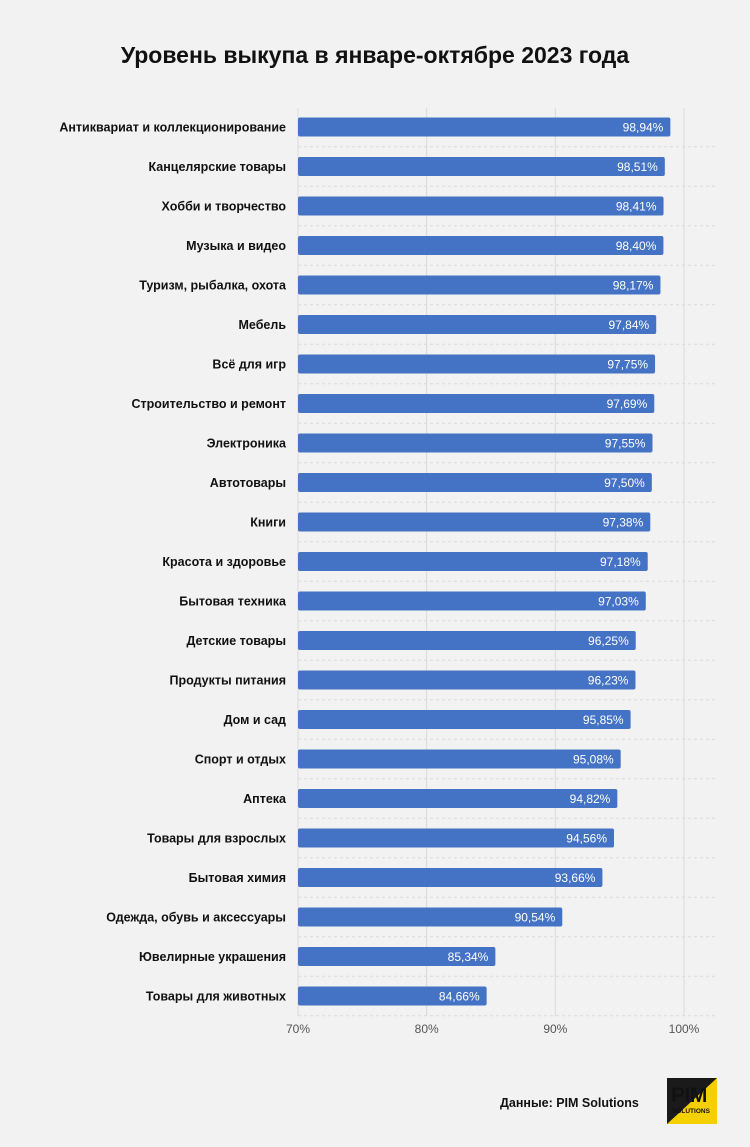 The width and height of the screenshot is (750, 1147). What do you see at coordinates (216, 997) in the screenshot?
I see `category-label: Товары для животных` at bounding box center [216, 997].